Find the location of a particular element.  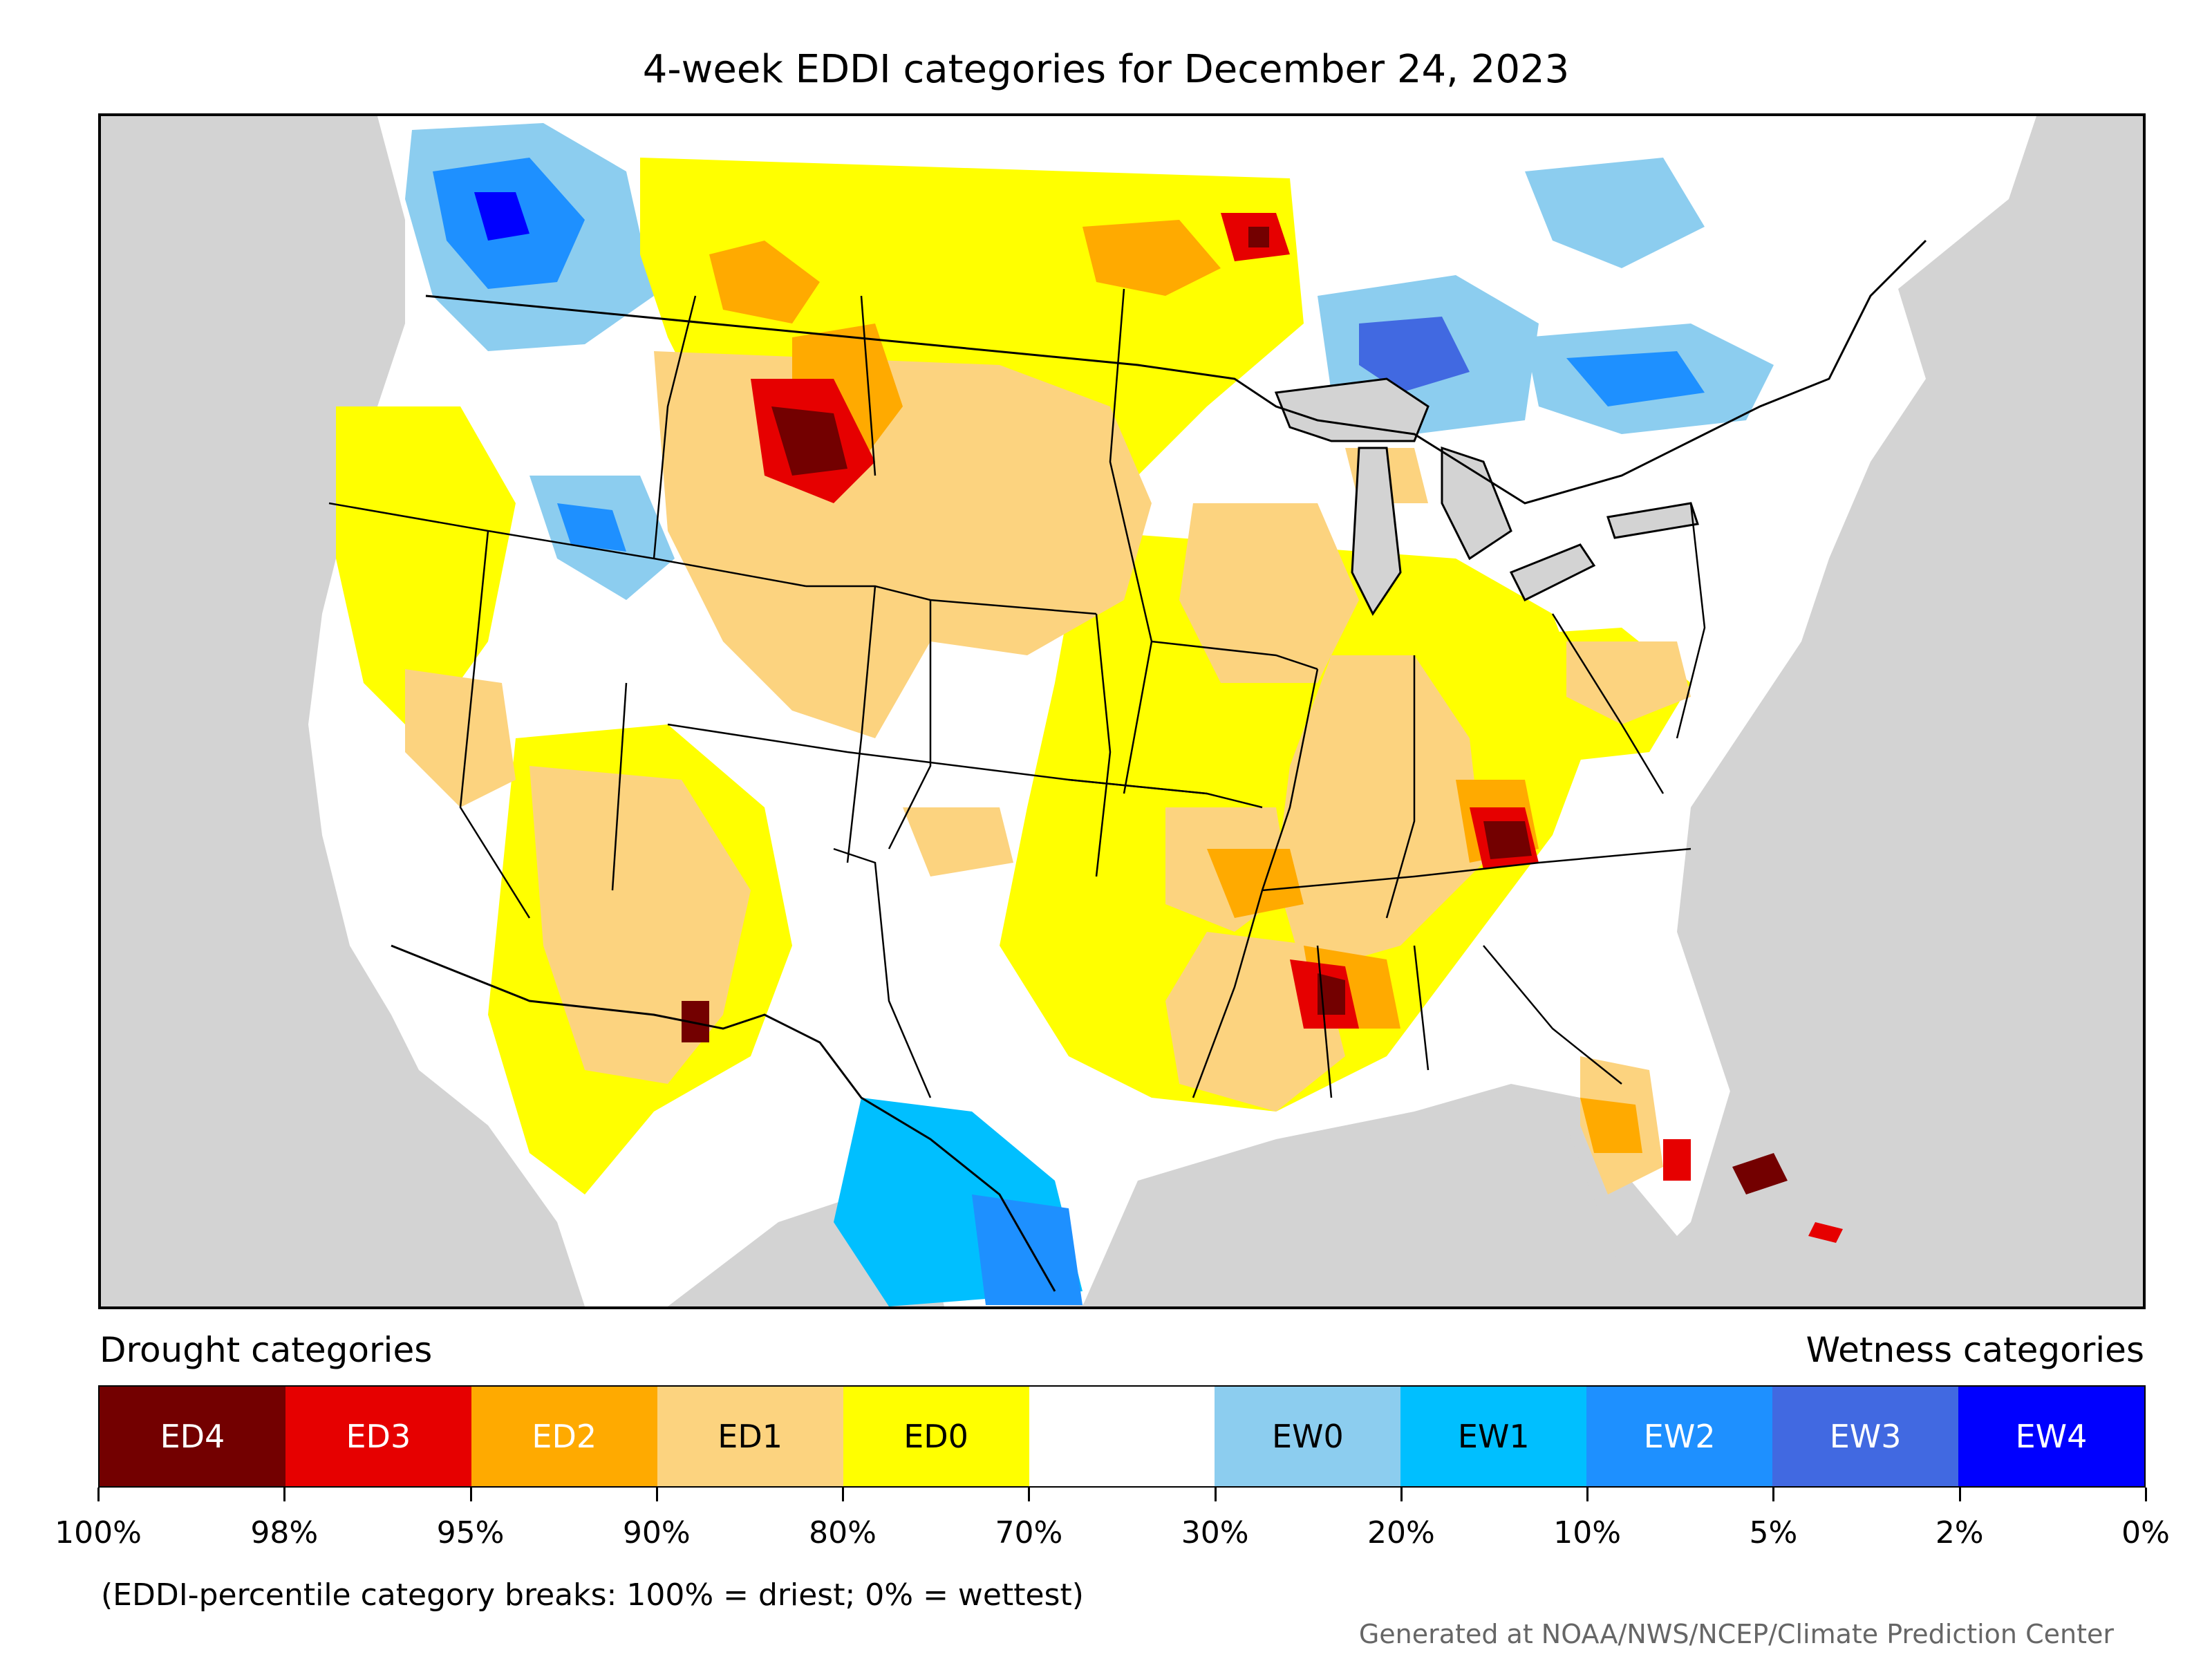

legend-tick-label: 5% is located at coordinates (1774, 1532).